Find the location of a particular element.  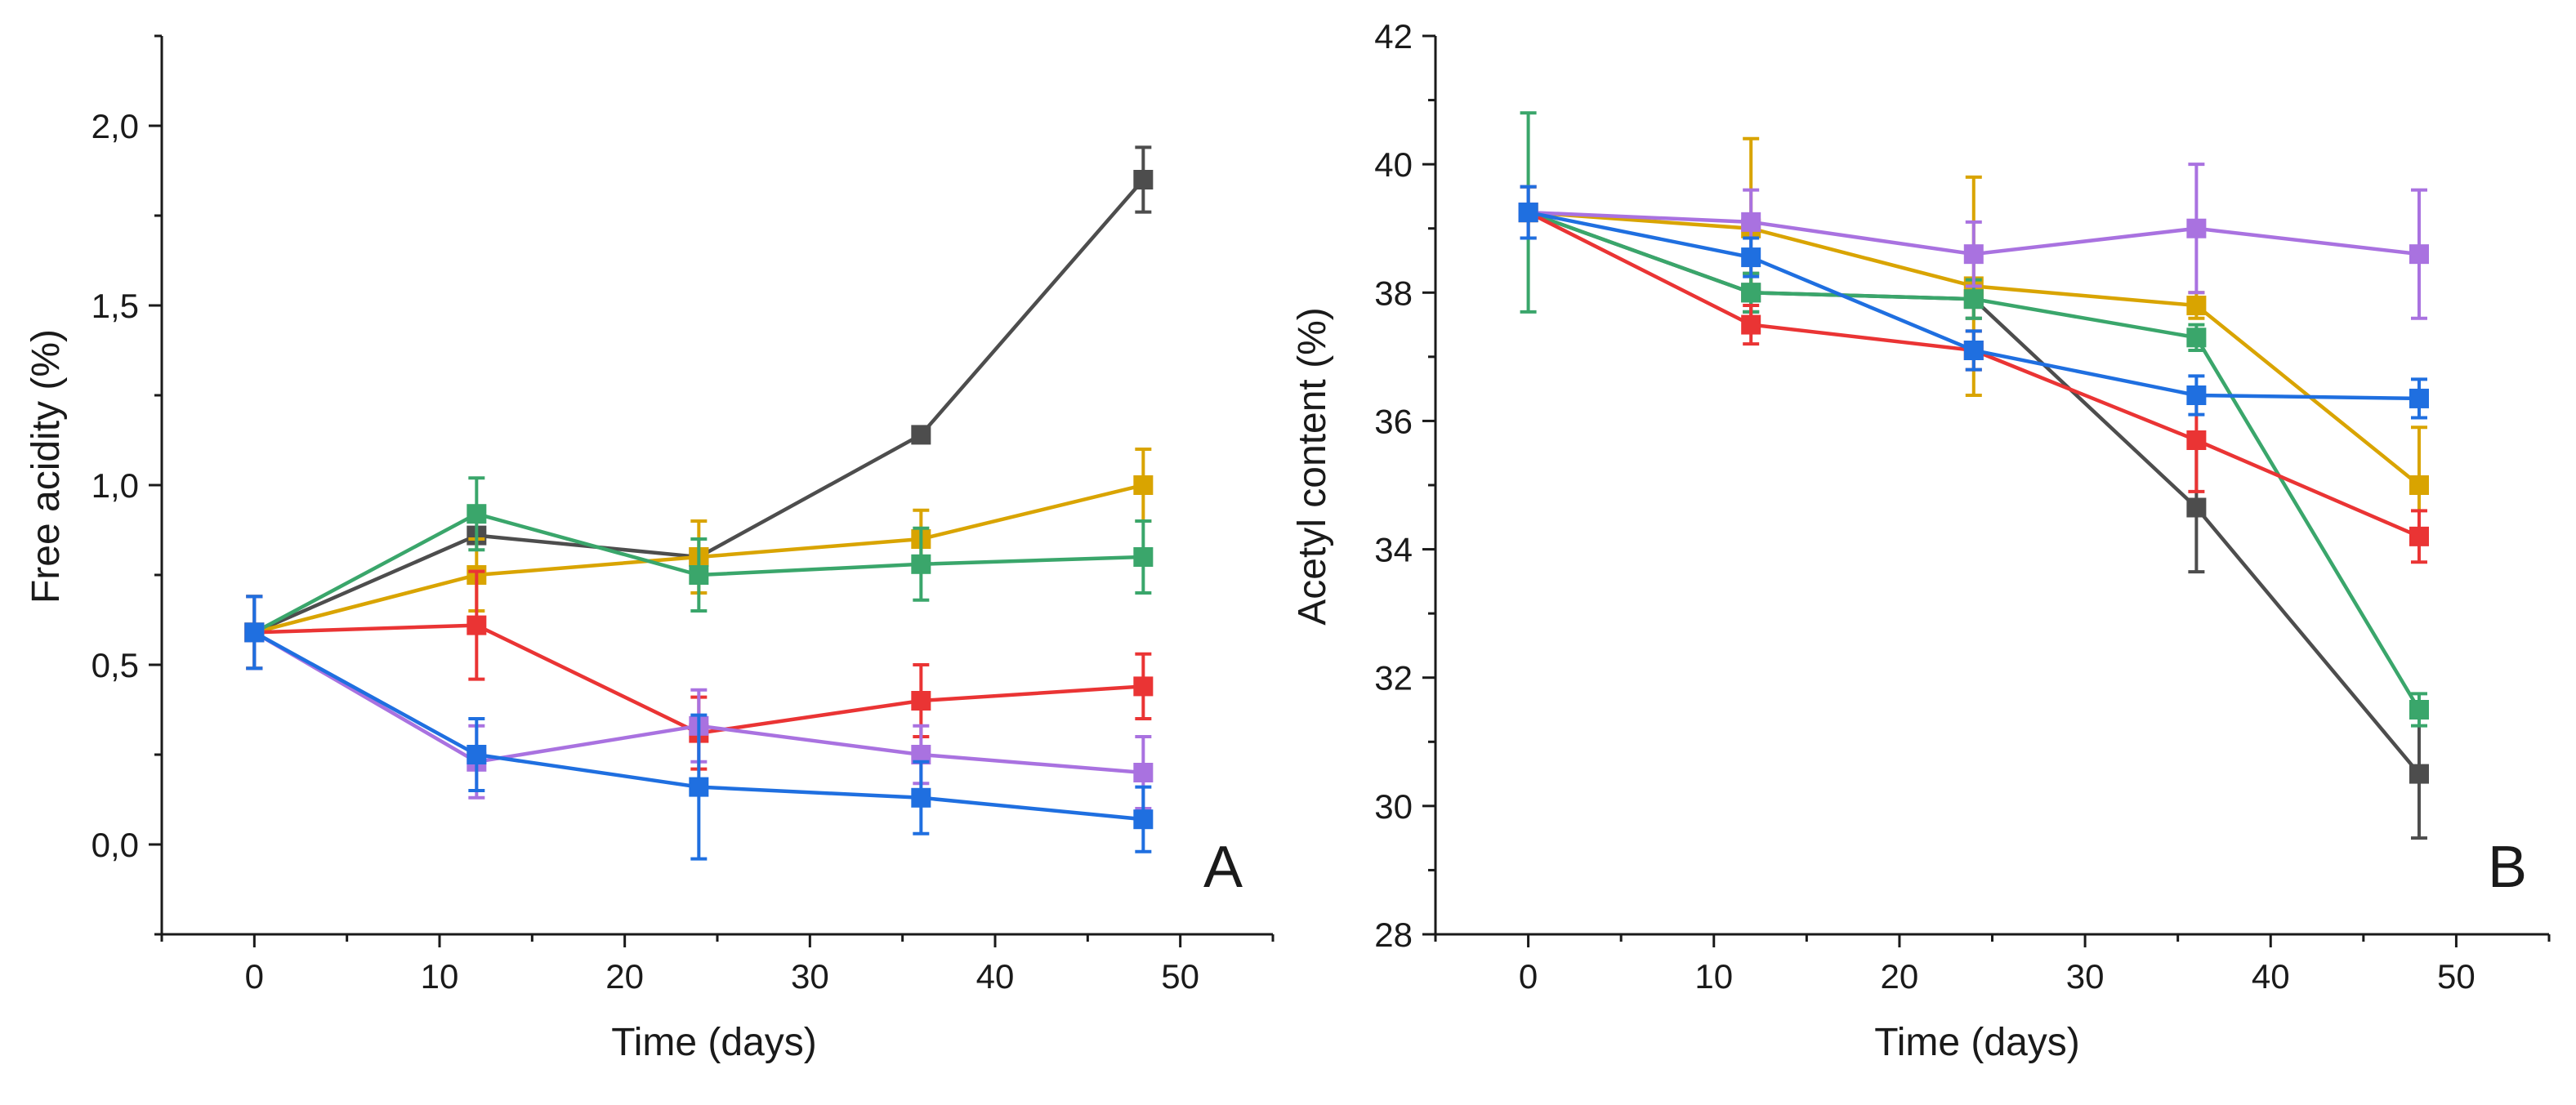

panel-label-b: B is located at coordinates (2508, 867).